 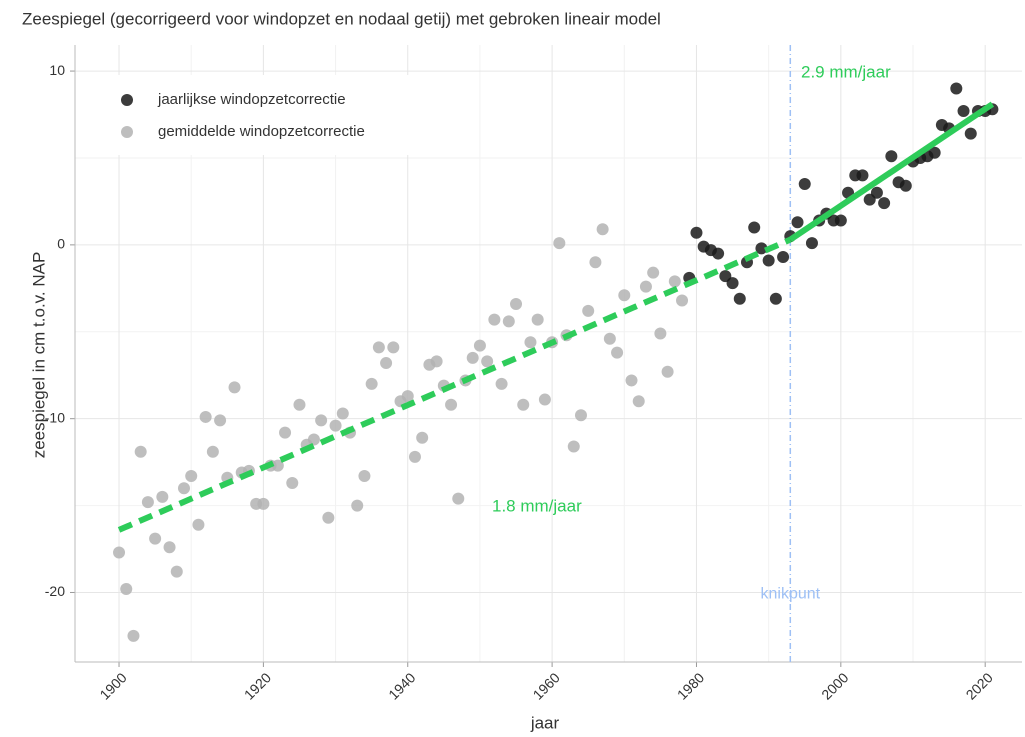 I want to click on x-axis-label: jaar, so click(x=545, y=722).